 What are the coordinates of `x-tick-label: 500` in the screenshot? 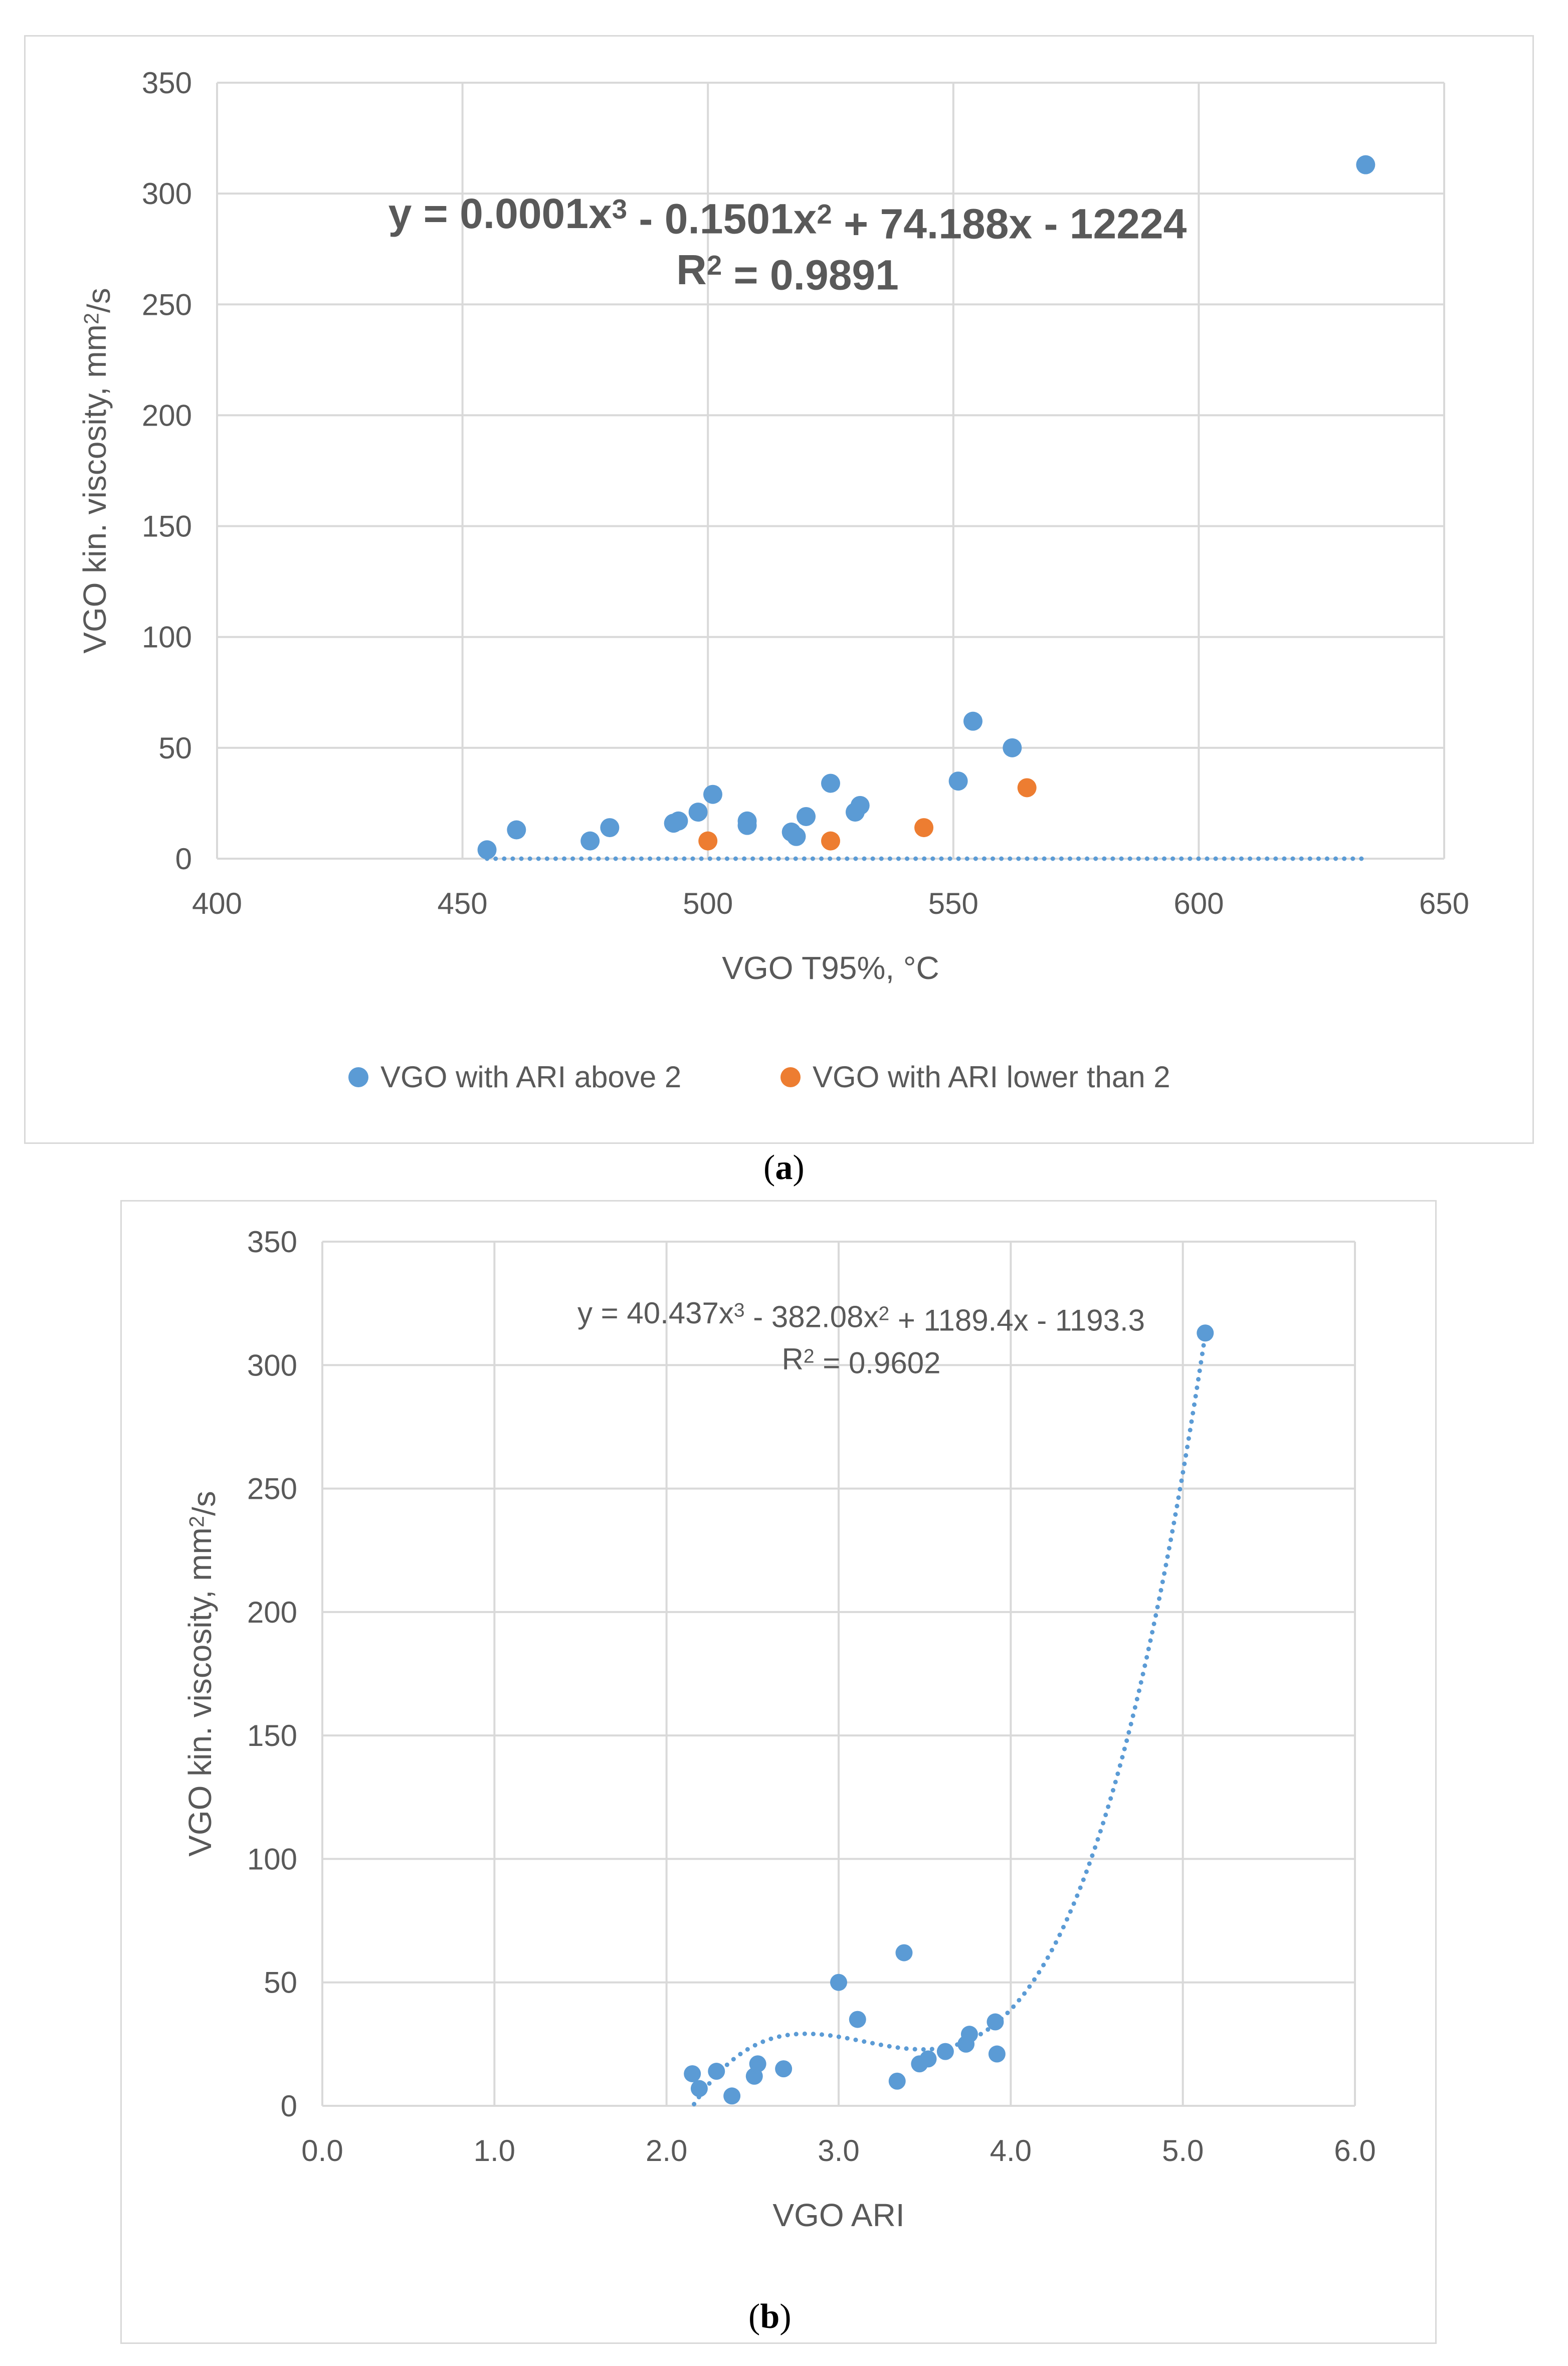 It's located at (708, 903).